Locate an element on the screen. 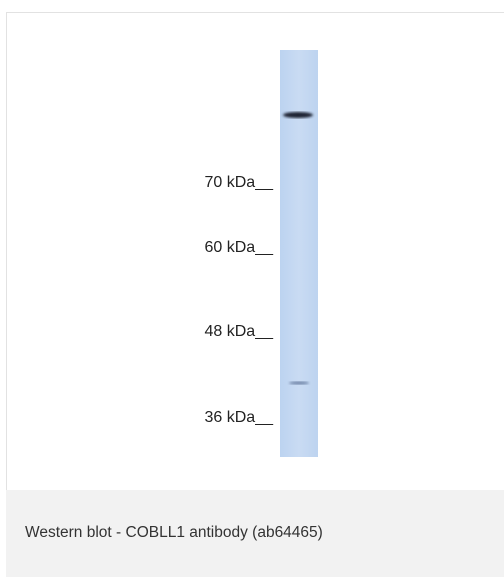  marker-label: 36 kDa__ is located at coordinates (240, 417).